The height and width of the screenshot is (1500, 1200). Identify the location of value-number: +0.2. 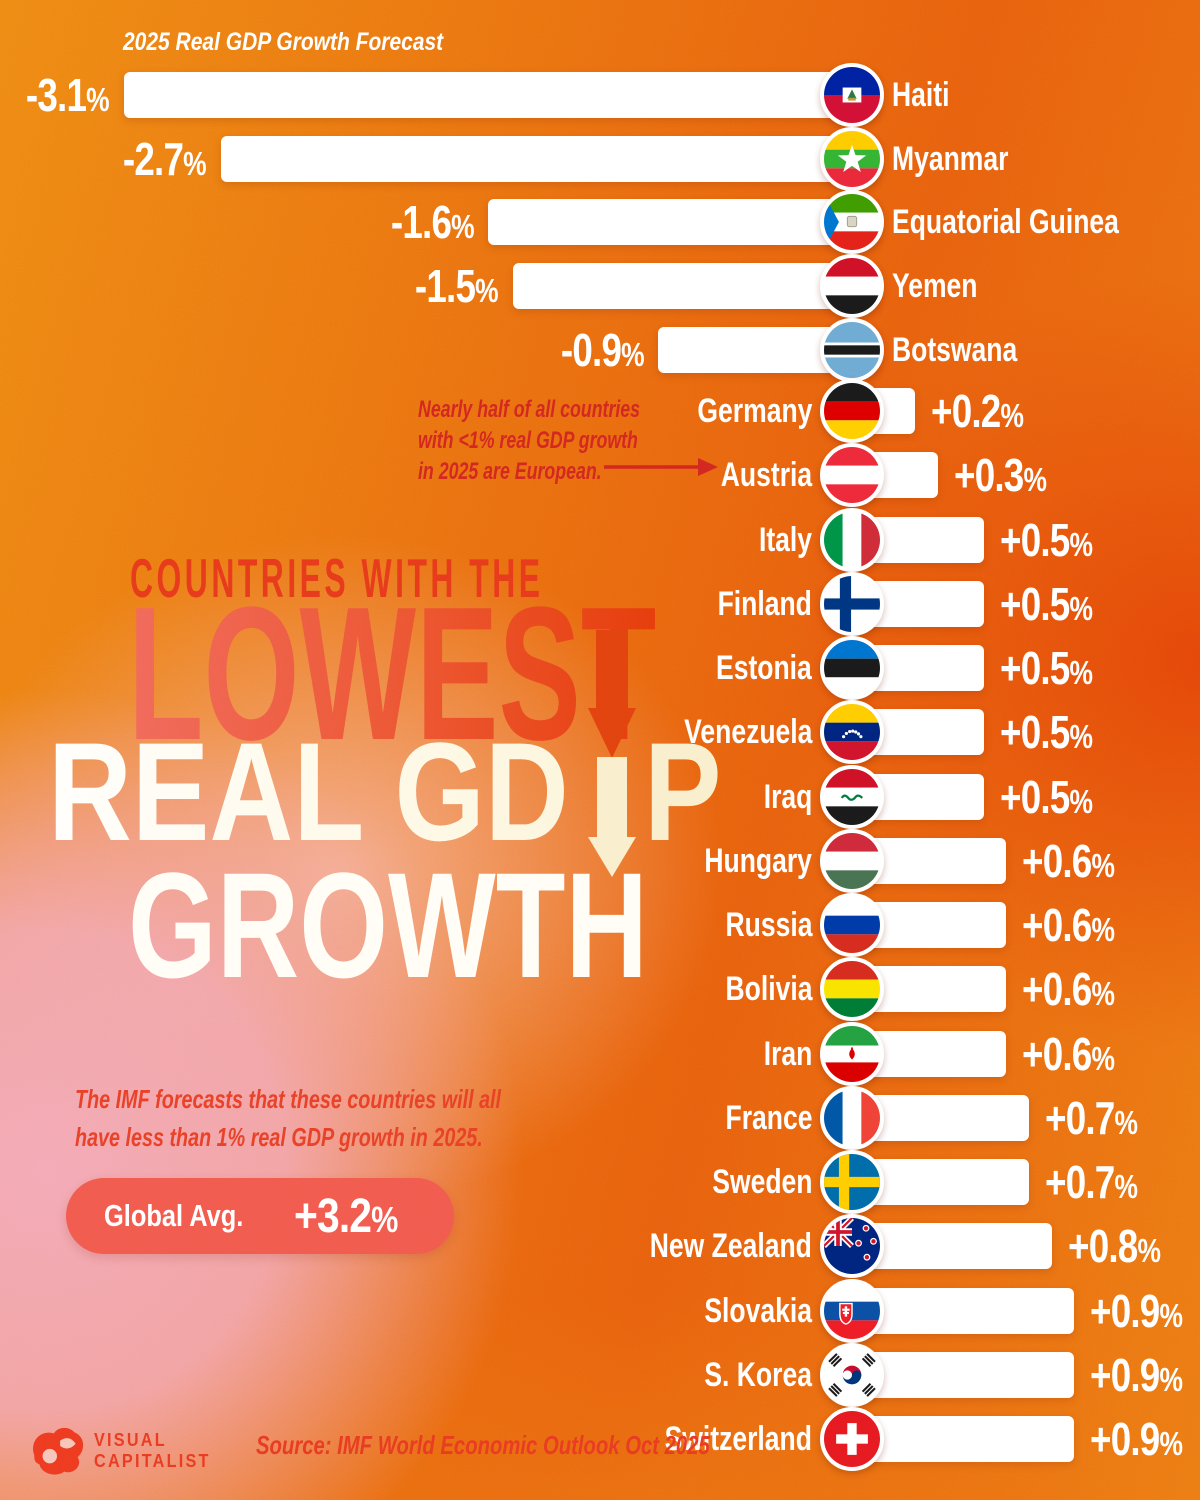
(966, 411).